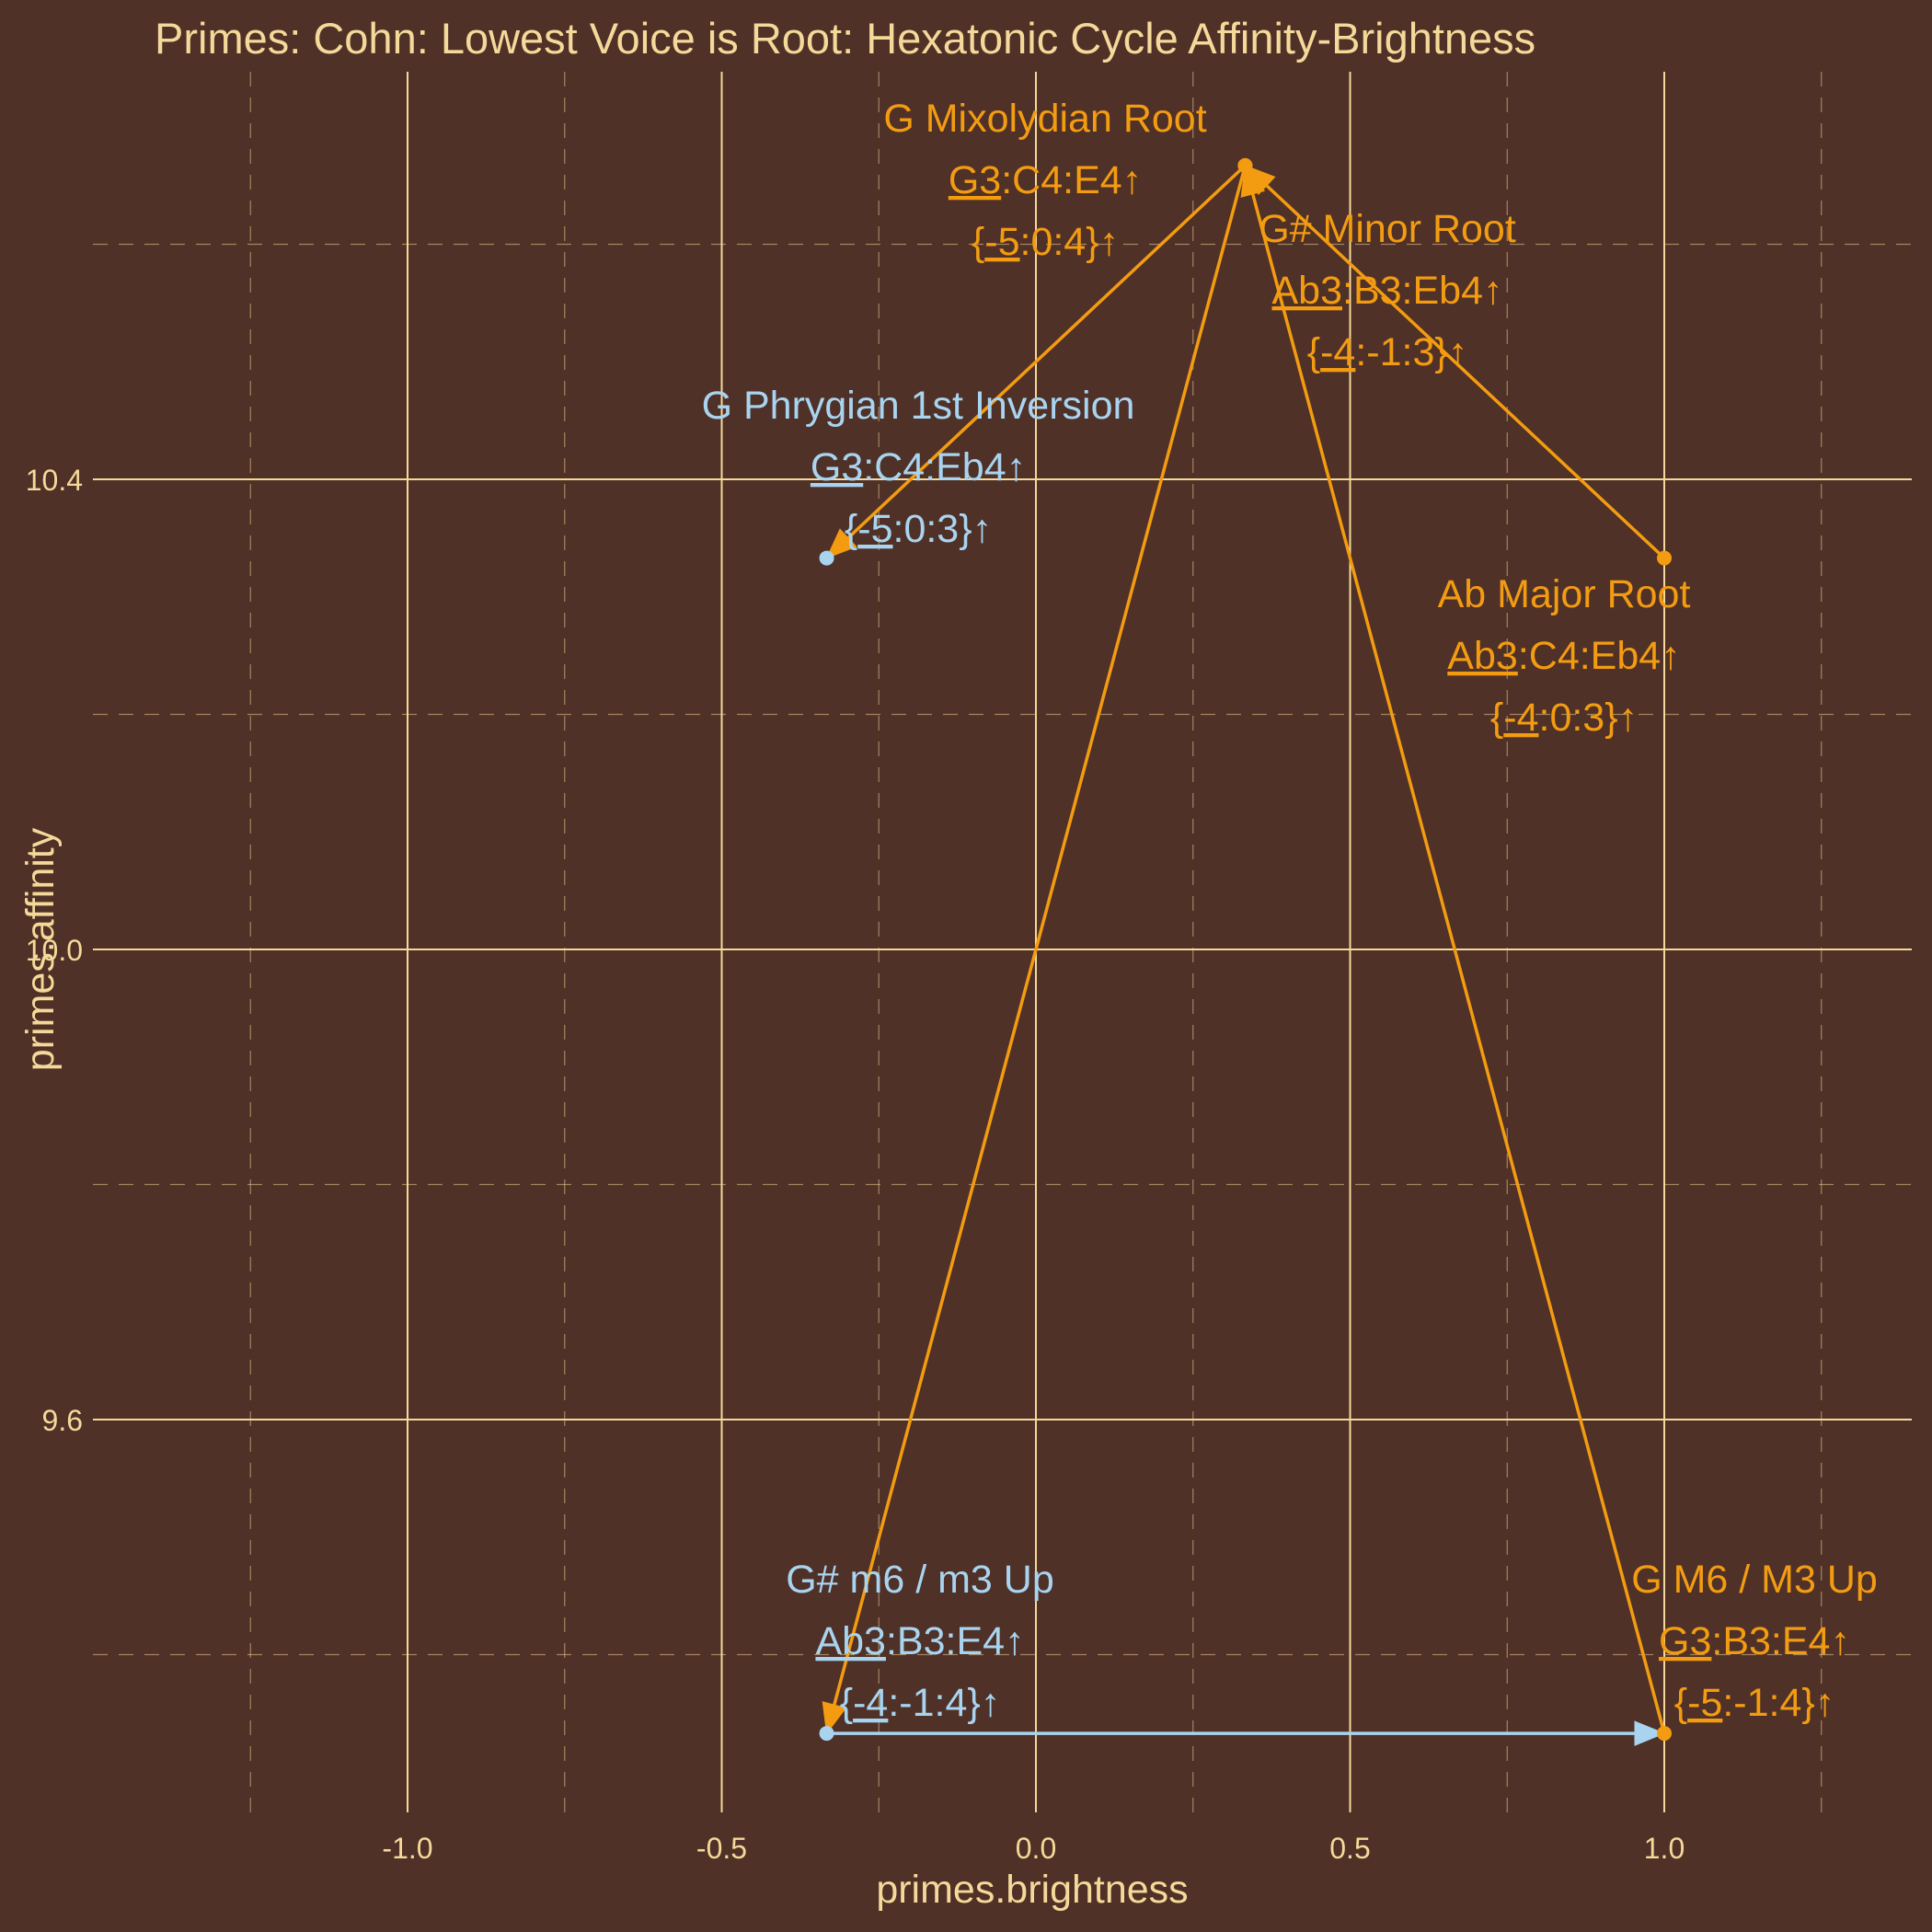 The width and height of the screenshot is (1932, 1932). What do you see at coordinates (826, 1734) in the screenshot?
I see `data-point-gsharp-m6-m3-up` at bounding box center [826, 1734].